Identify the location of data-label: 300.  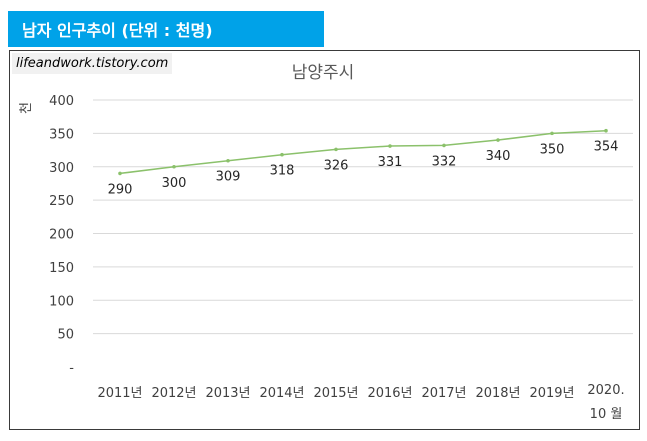
(174, 183).